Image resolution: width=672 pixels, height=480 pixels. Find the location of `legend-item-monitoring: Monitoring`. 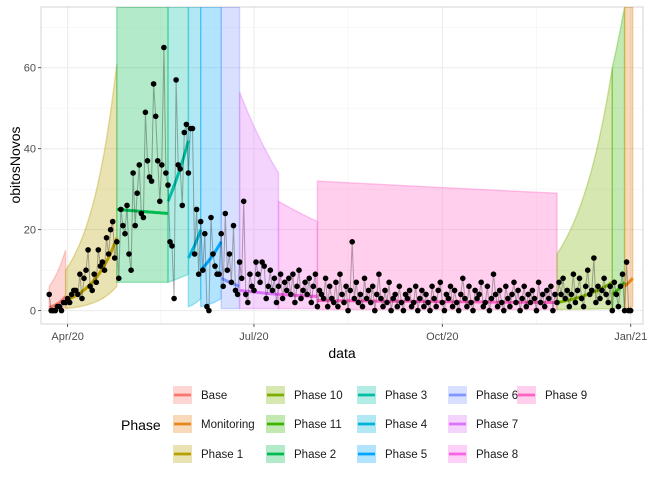

legend-item-monitoring: Monitoring is located at coordinates (214, 424).